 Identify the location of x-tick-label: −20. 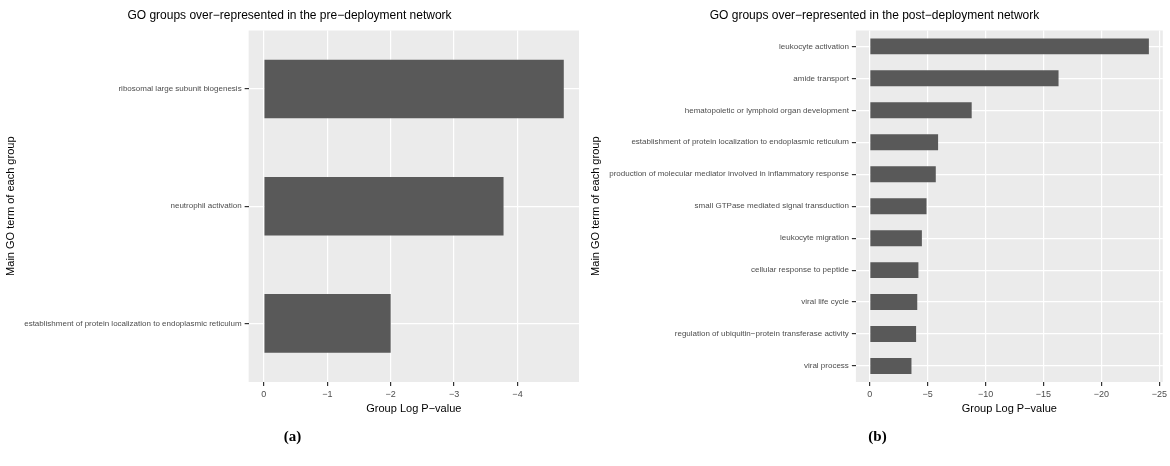
(1101, 393).